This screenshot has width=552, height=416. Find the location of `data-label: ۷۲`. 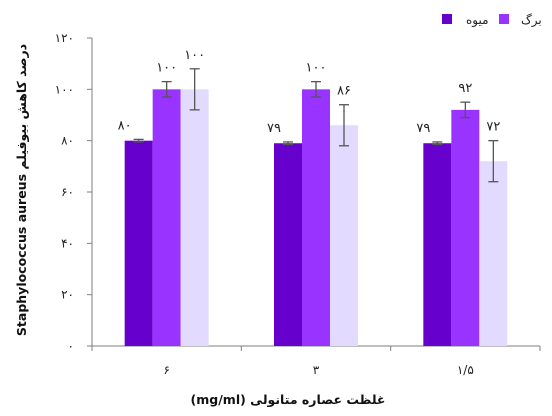

data-label: ۷۲ is located at coordinates (493, 127).